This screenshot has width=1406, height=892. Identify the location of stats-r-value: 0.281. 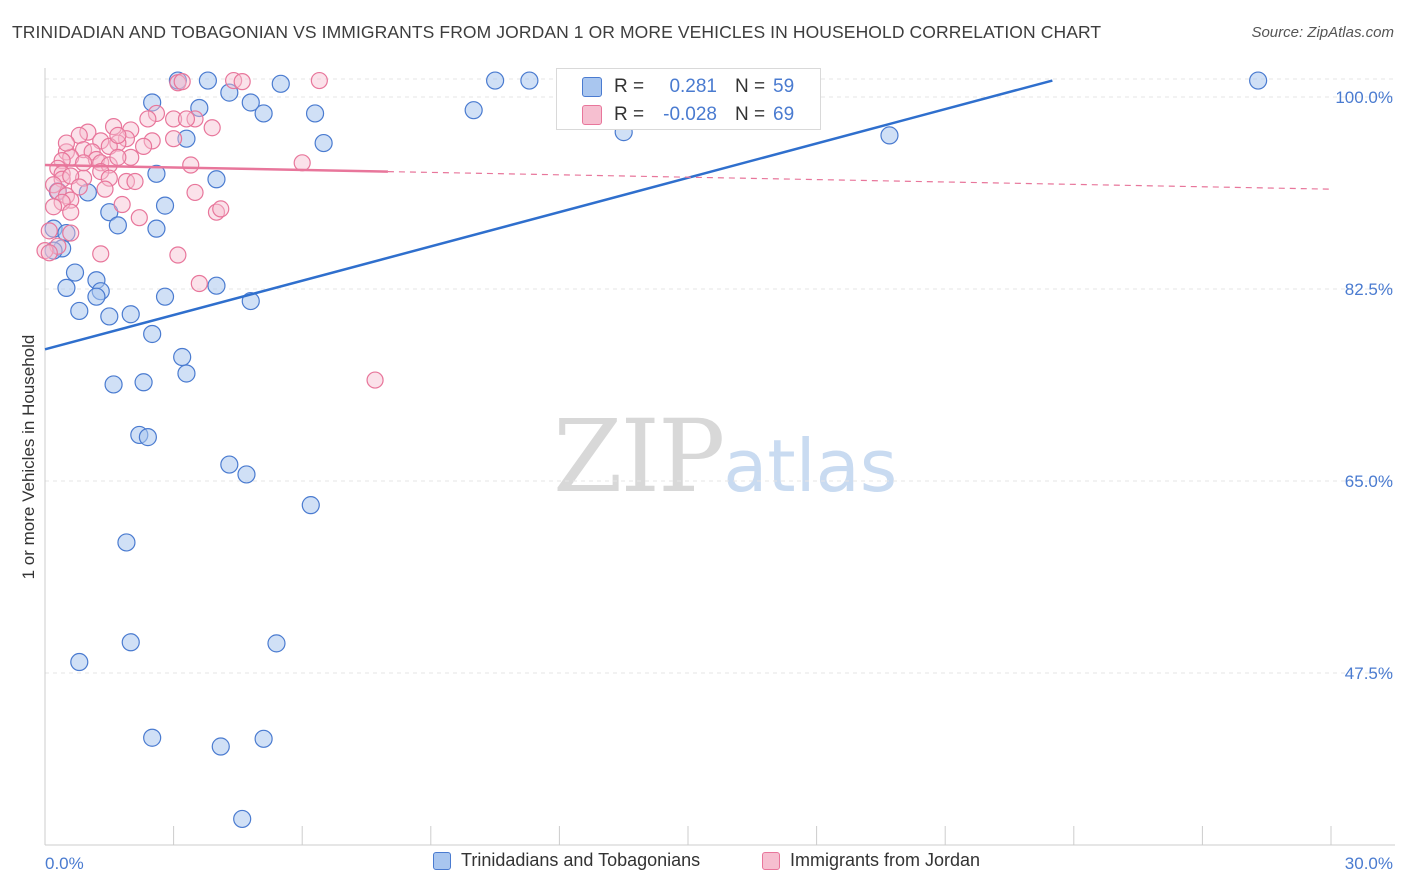
(693, 86).